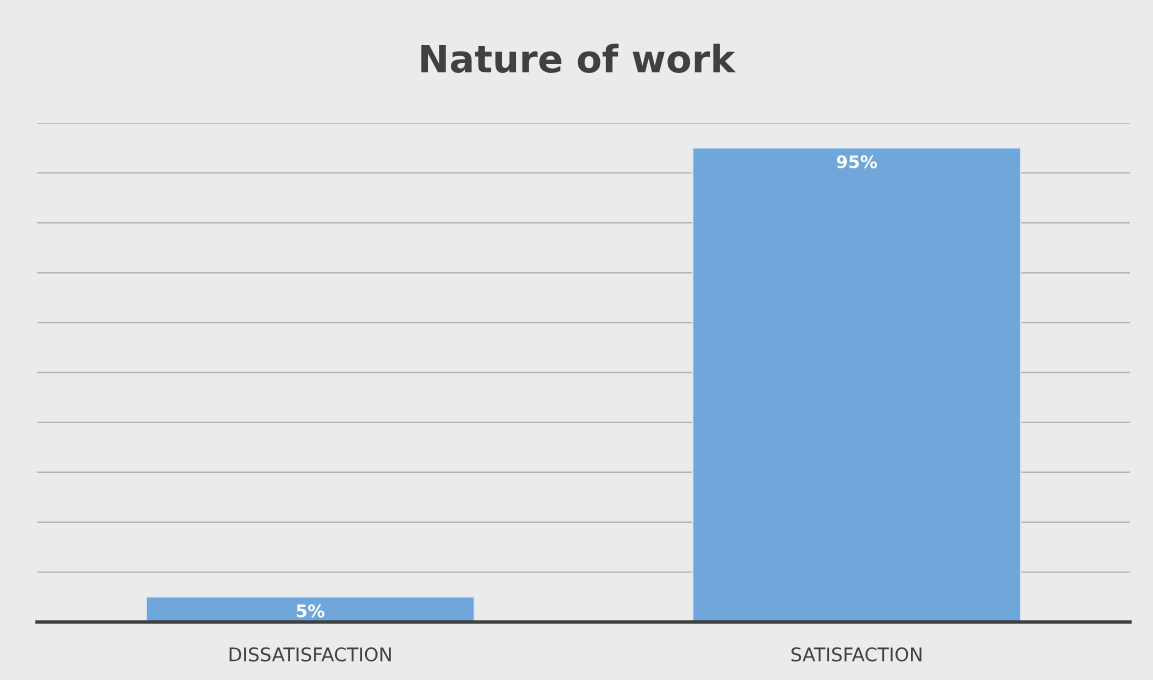 The height and width of the screenshot is (680, 1153). I want to click on x-tick-label: DISSATISFACTION, so click(310, 654).